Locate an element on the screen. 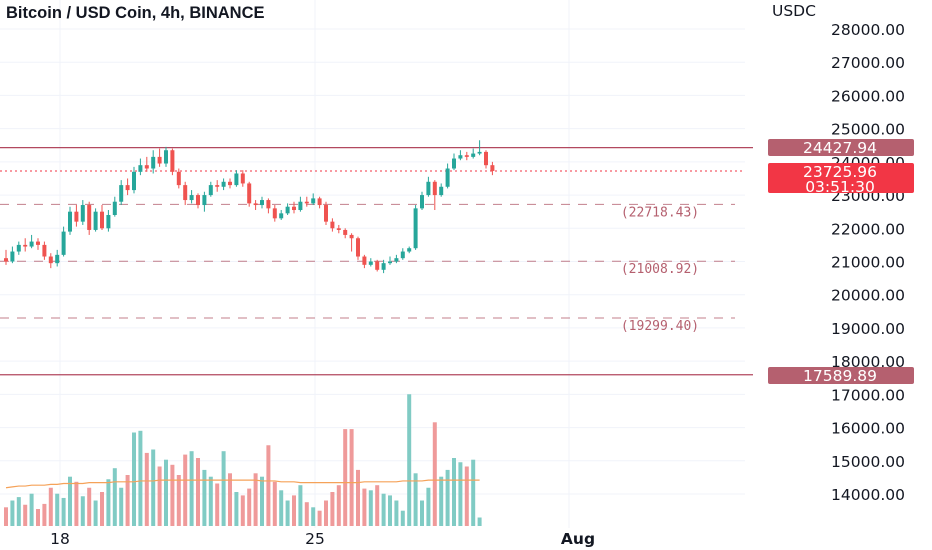  price-tick-label: 28000.00 is located at coordinates (868, 30).